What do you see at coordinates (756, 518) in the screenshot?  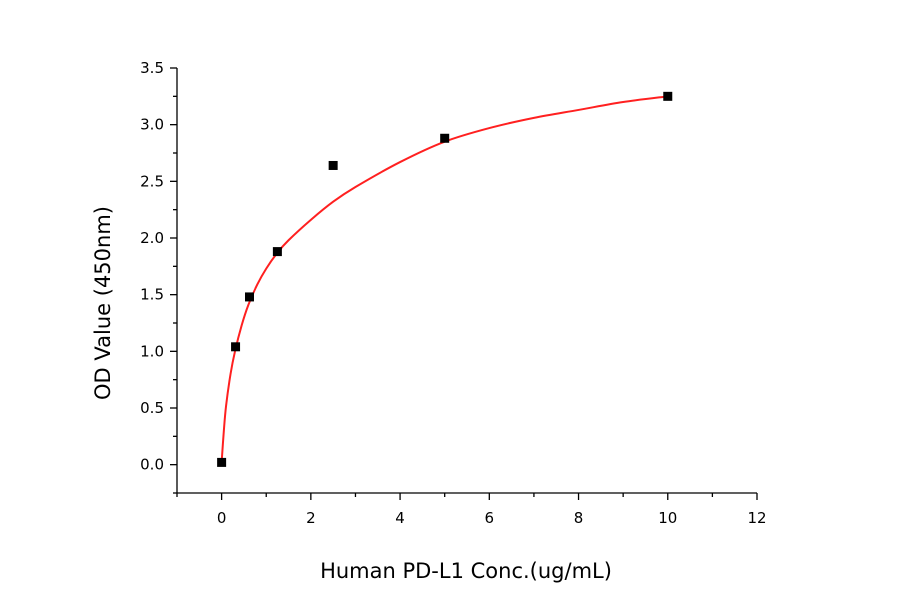 I see `x-tick-label: 12` at bounding box center [756, 518].